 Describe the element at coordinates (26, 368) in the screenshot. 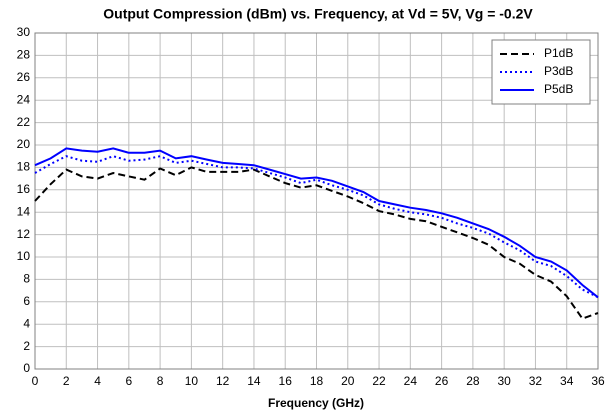

I see `y-tick-label: 0` at that location.